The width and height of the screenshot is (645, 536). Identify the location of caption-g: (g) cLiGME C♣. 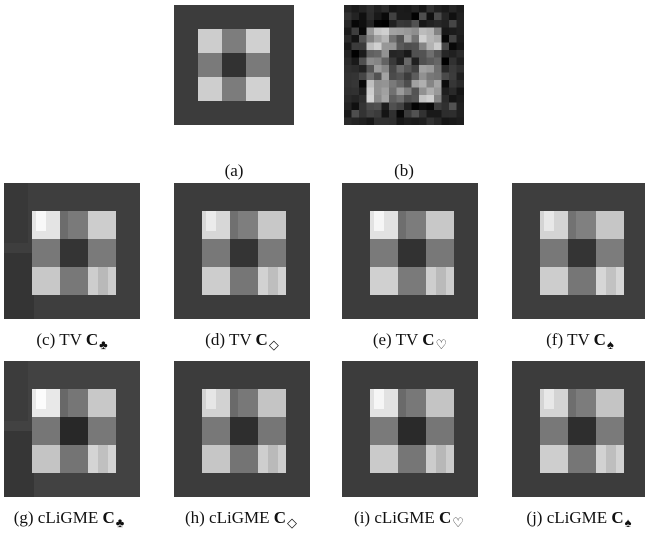
(69, 519).